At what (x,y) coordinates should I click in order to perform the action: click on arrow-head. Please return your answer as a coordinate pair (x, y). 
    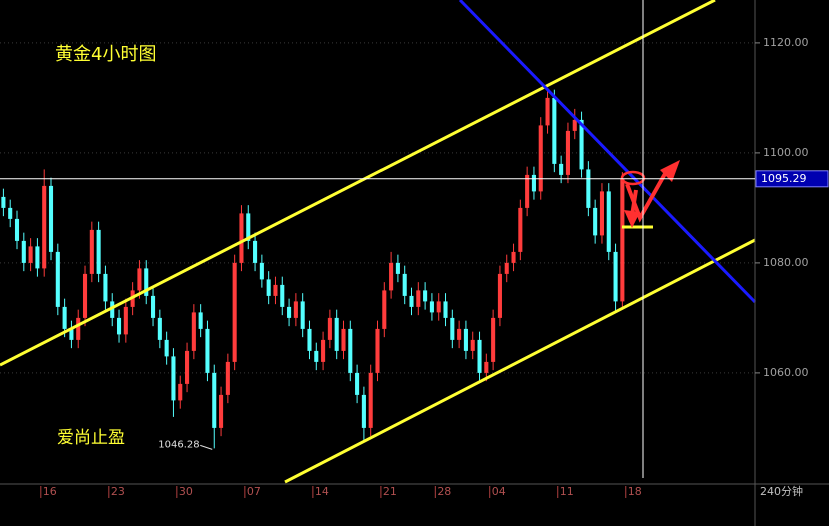
    Looking at the image, I should click on (670, 171).